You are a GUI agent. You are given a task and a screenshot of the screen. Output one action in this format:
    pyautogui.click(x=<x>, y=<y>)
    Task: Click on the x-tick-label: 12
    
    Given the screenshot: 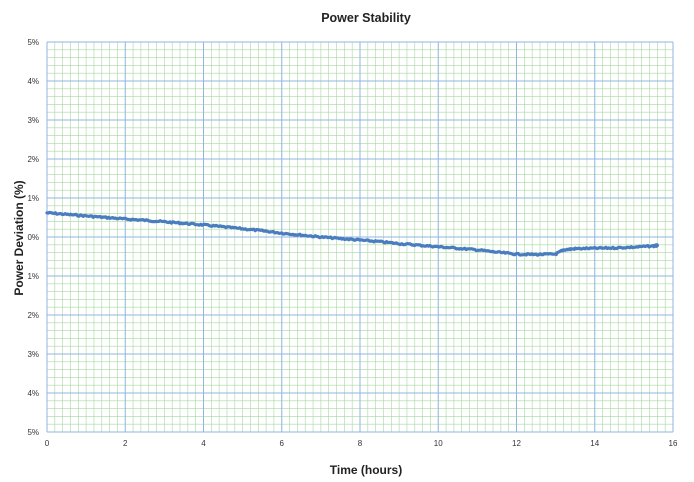 What is the action you would take?
    pyautogui.click(x=516, y=443)
    